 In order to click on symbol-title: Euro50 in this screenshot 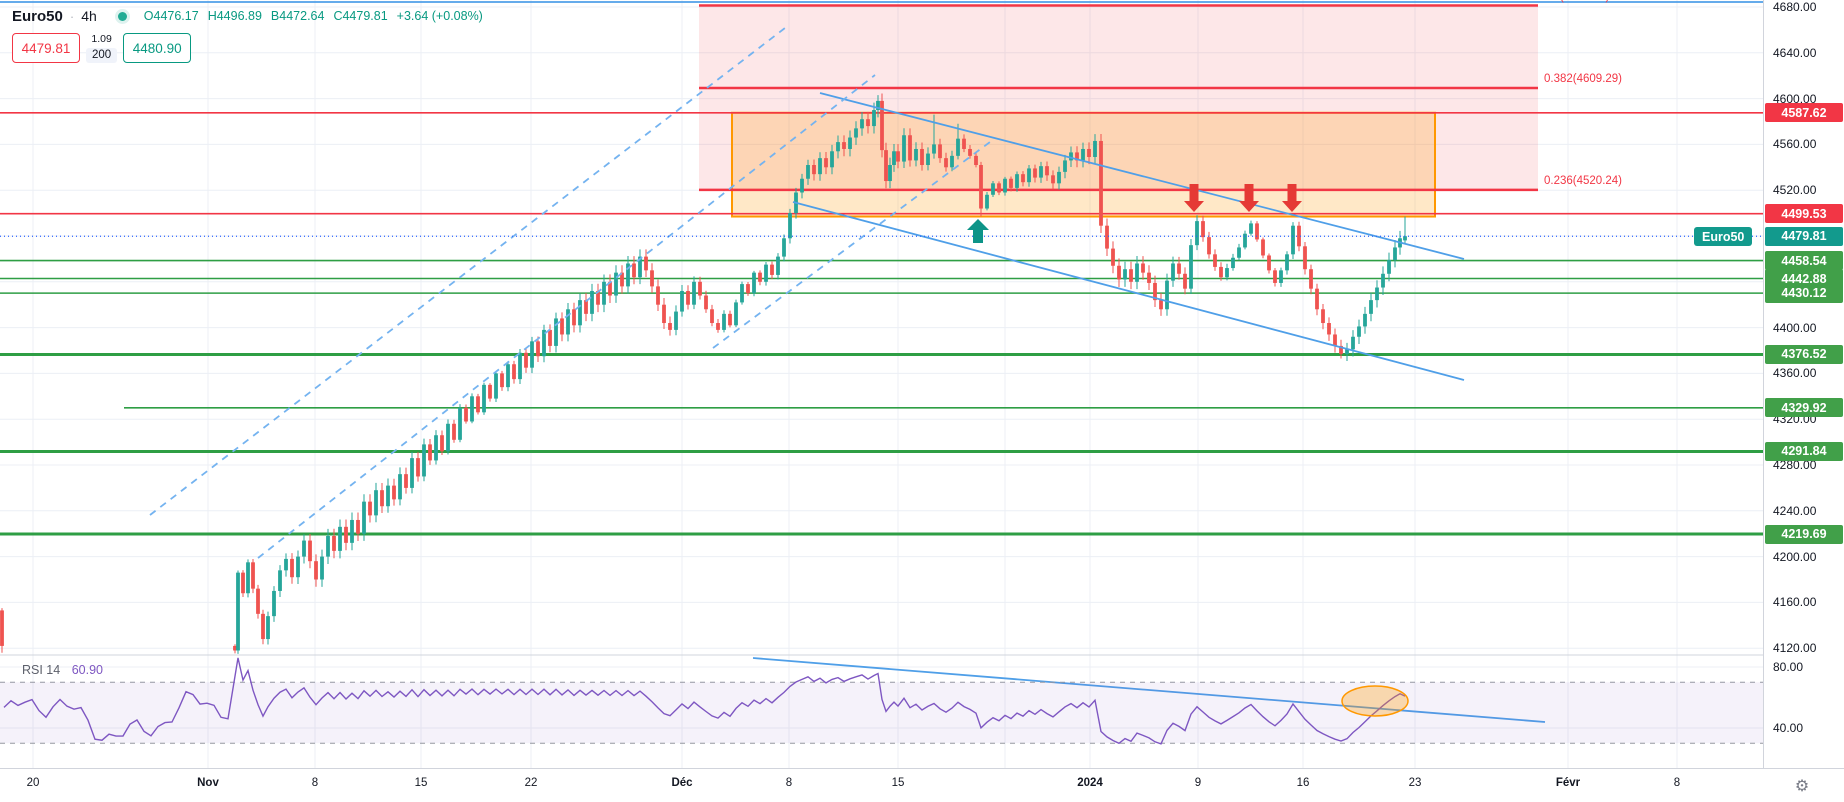, I will do `click(37, 16)`.